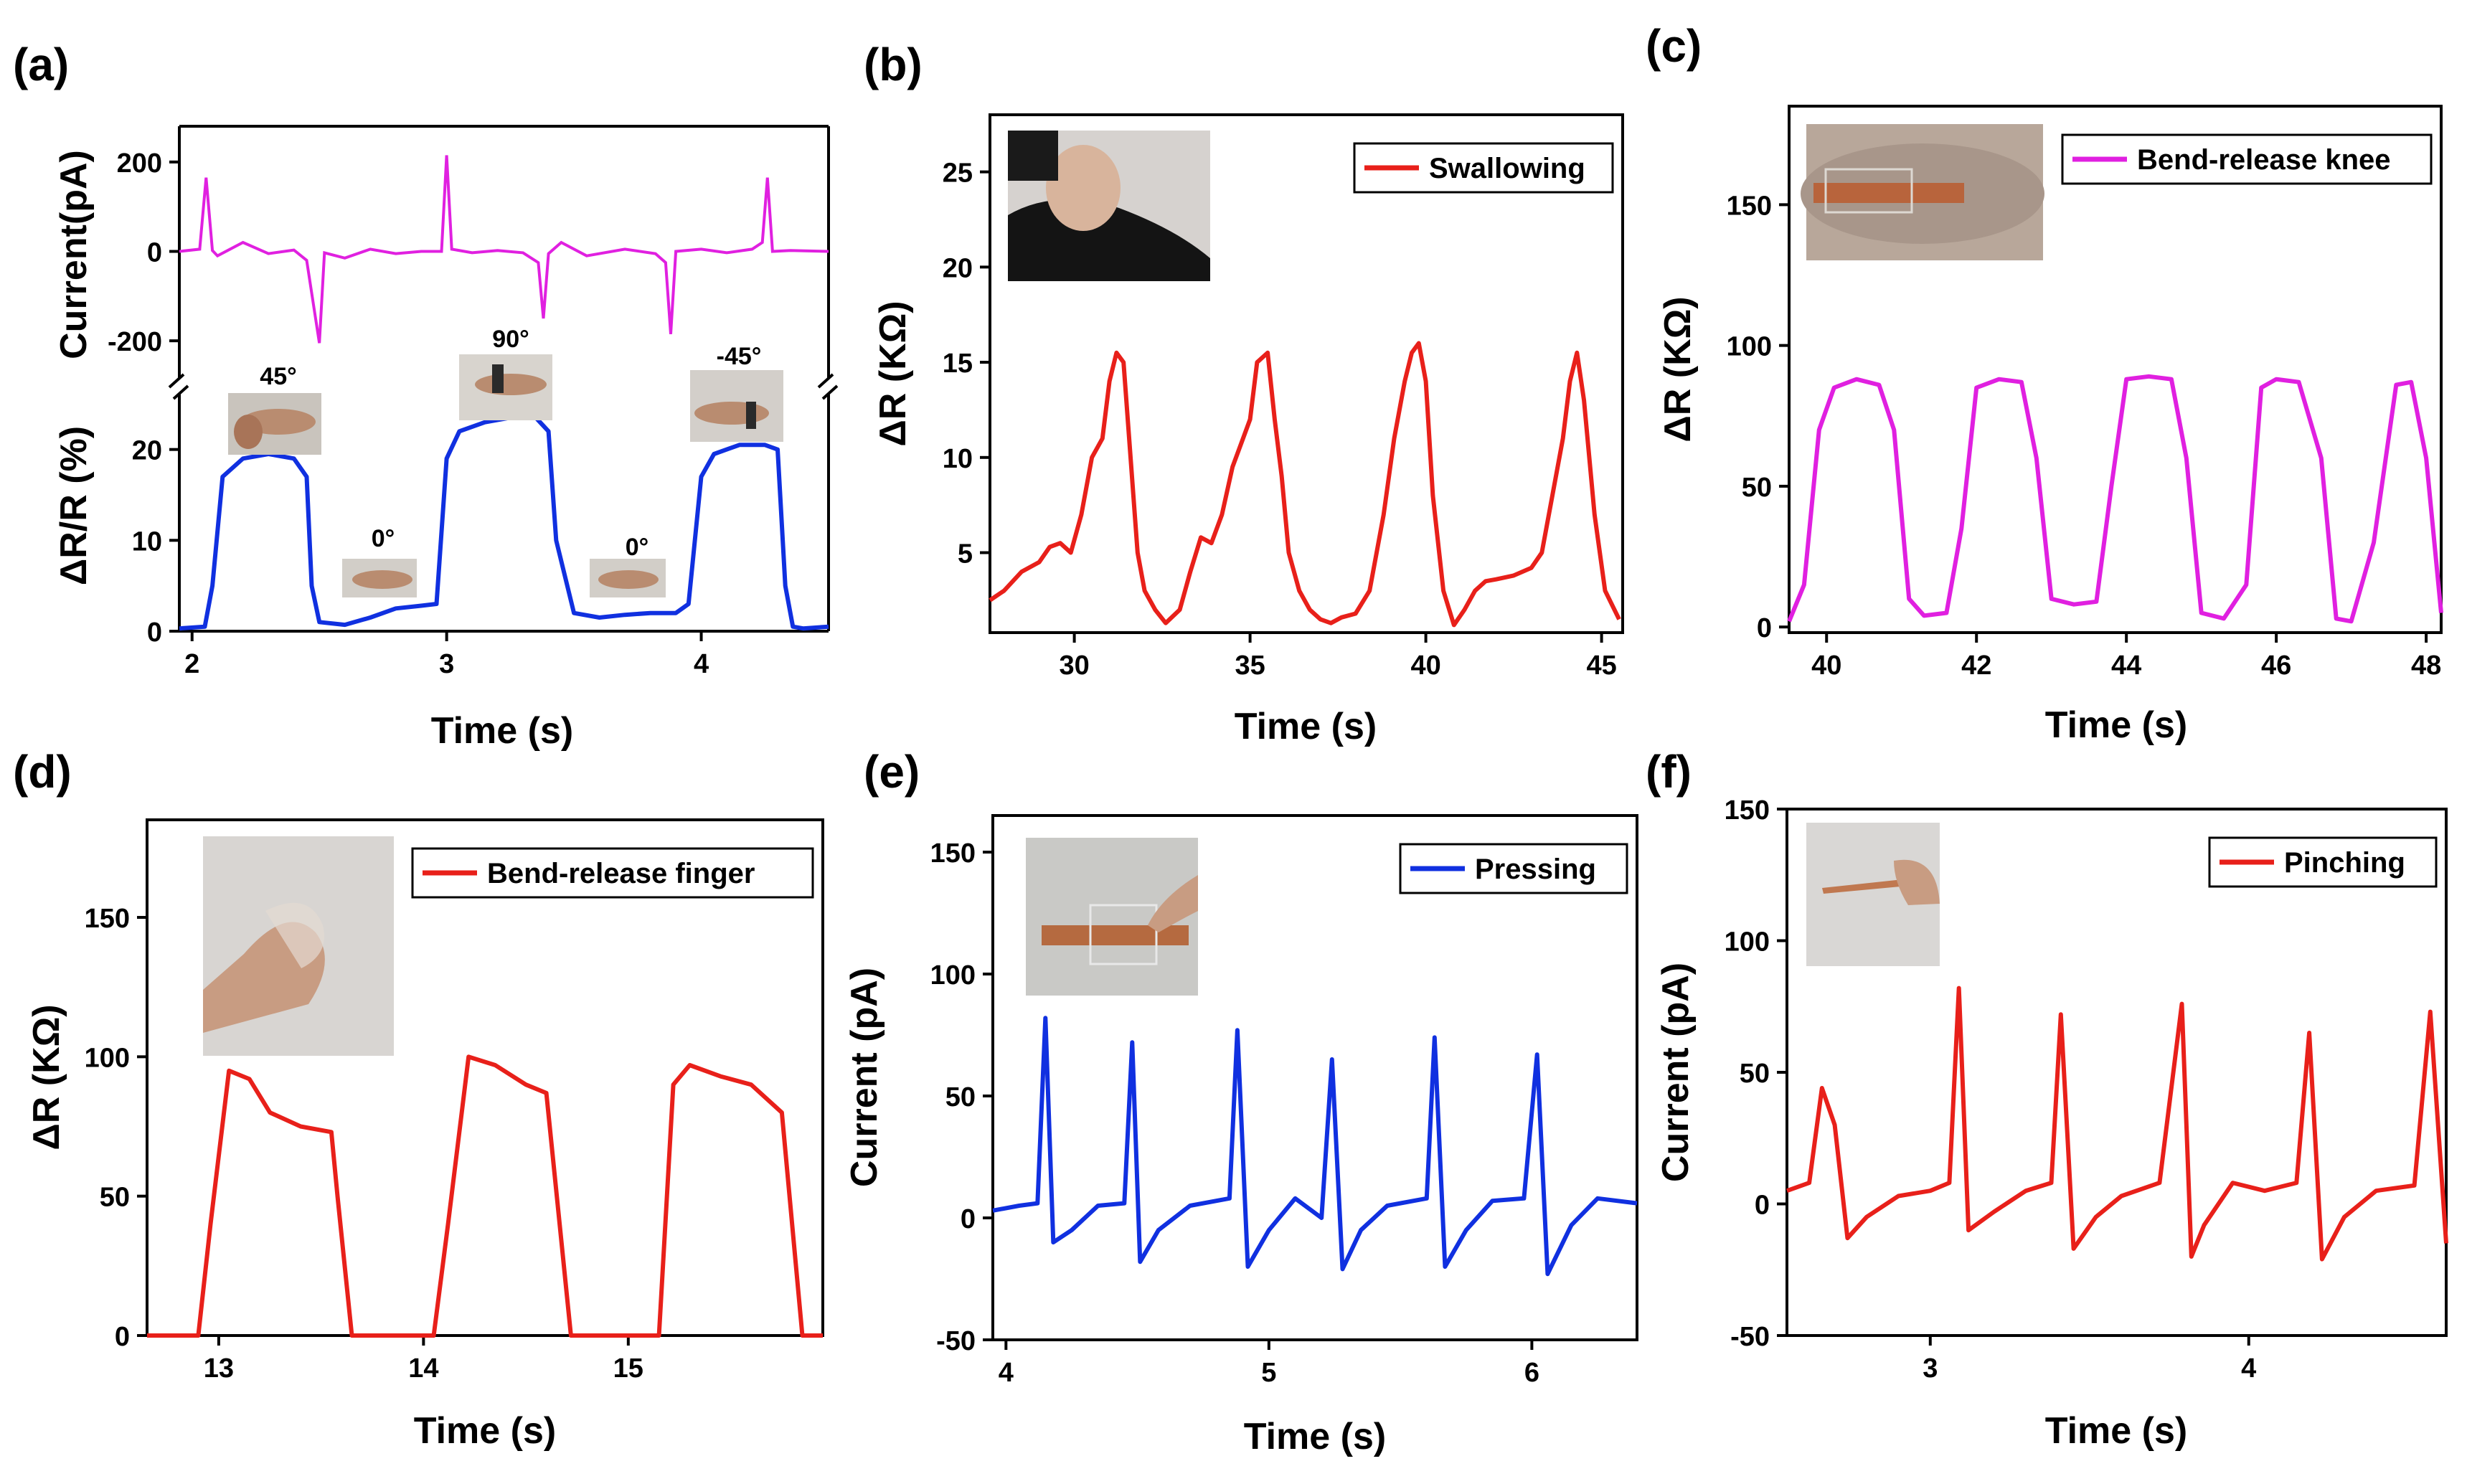 This screenshot has height=1484, width=2467. Describe the element at coordinates (135, 342) in the screenshot. I see `y-tick-label-a-top-0: -200` at that location.